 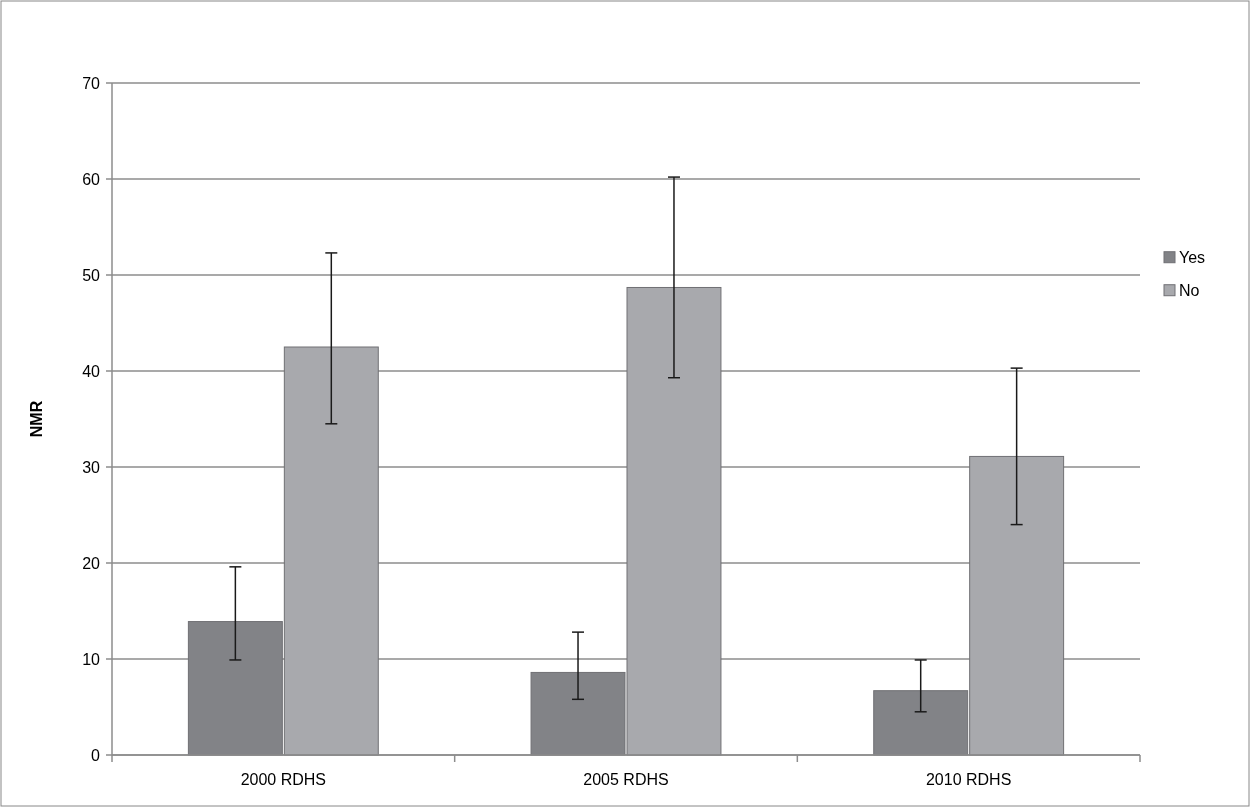 What do you see at coordinates (91, 659) in the screenshot?
I see `y-tick-label: 10` at bounding box center [91, 659].